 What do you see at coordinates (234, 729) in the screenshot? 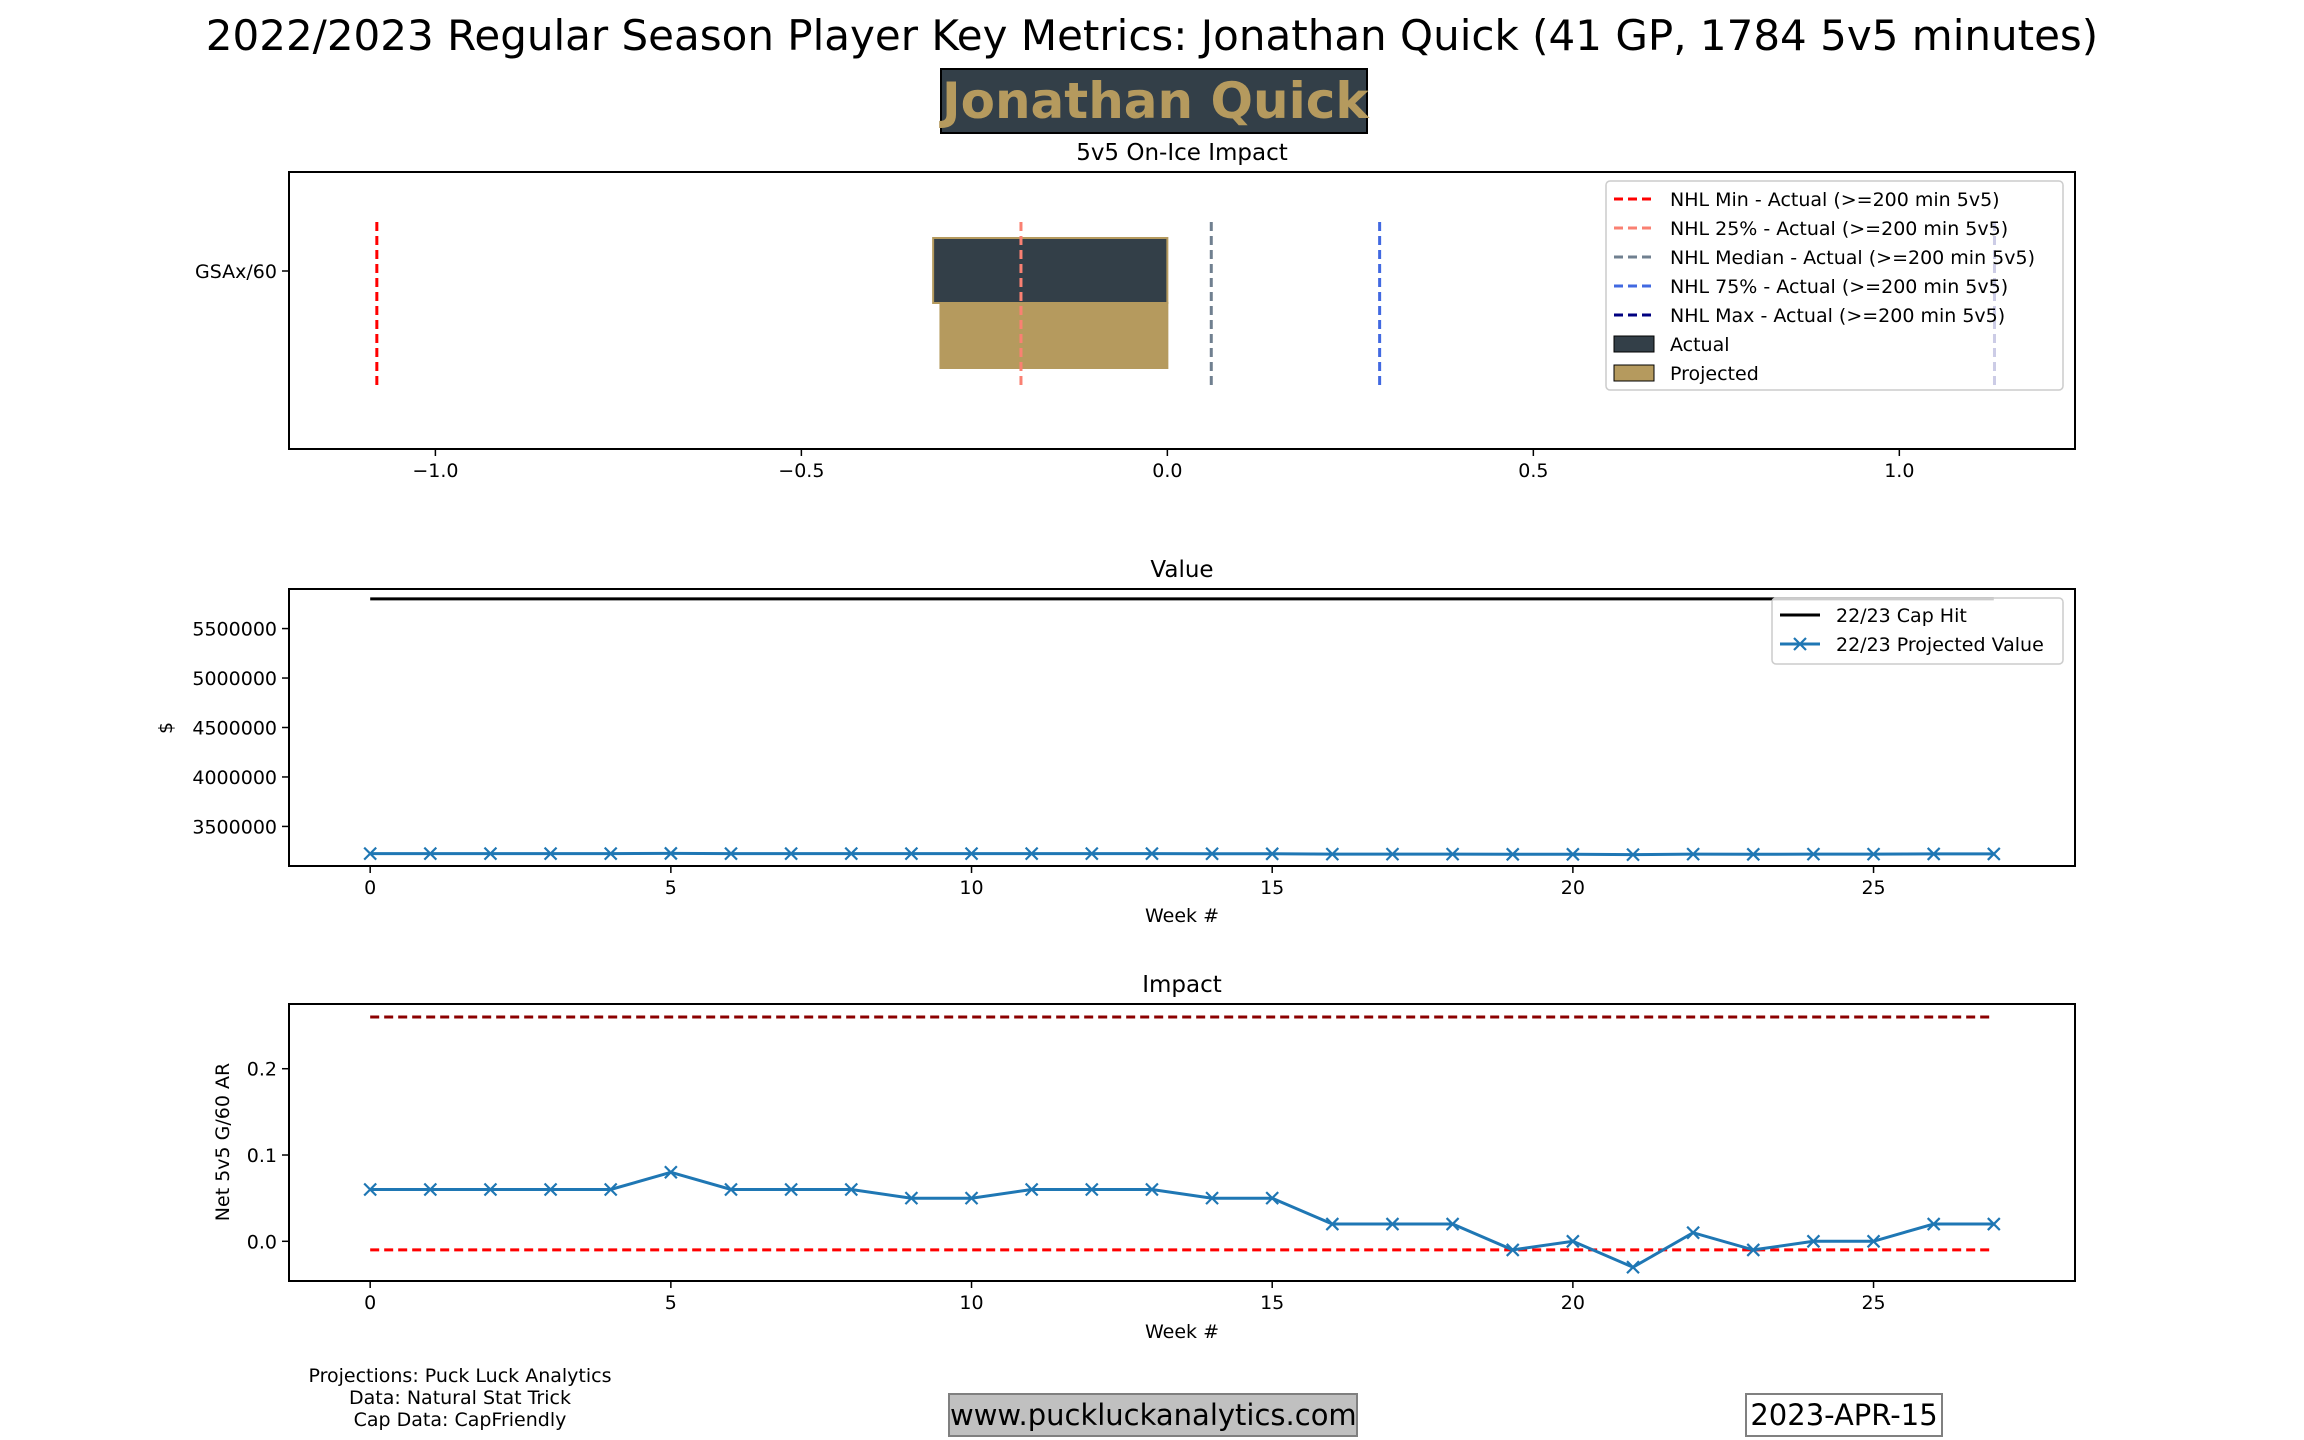
I see `y-tick-label: 4500000` at bounding box center [234, 729].